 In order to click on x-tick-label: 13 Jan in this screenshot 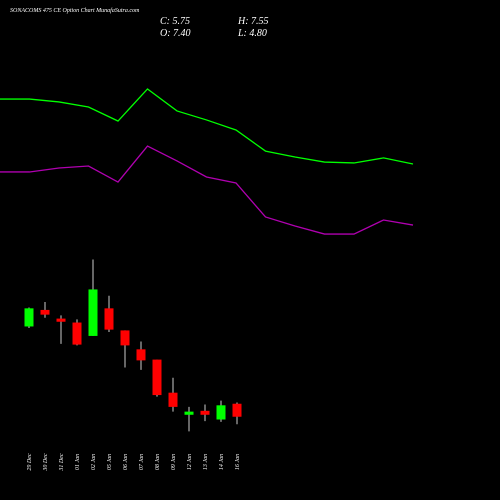, I will do `click(206, 462)`.